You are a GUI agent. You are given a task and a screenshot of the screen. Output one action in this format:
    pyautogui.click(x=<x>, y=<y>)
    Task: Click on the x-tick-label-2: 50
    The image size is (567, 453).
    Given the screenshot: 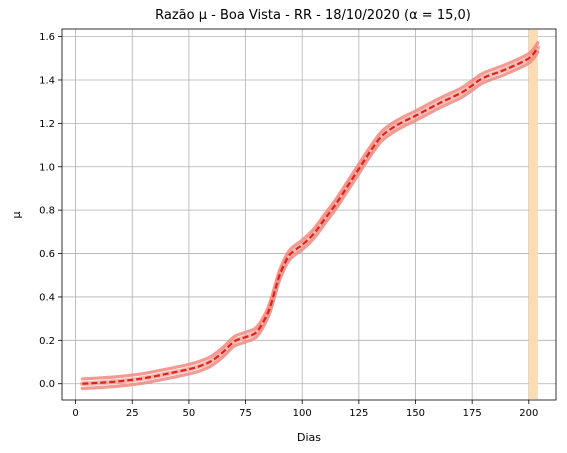 What is the action you would take?
    pyautogui.click(x=189, y=413)
    